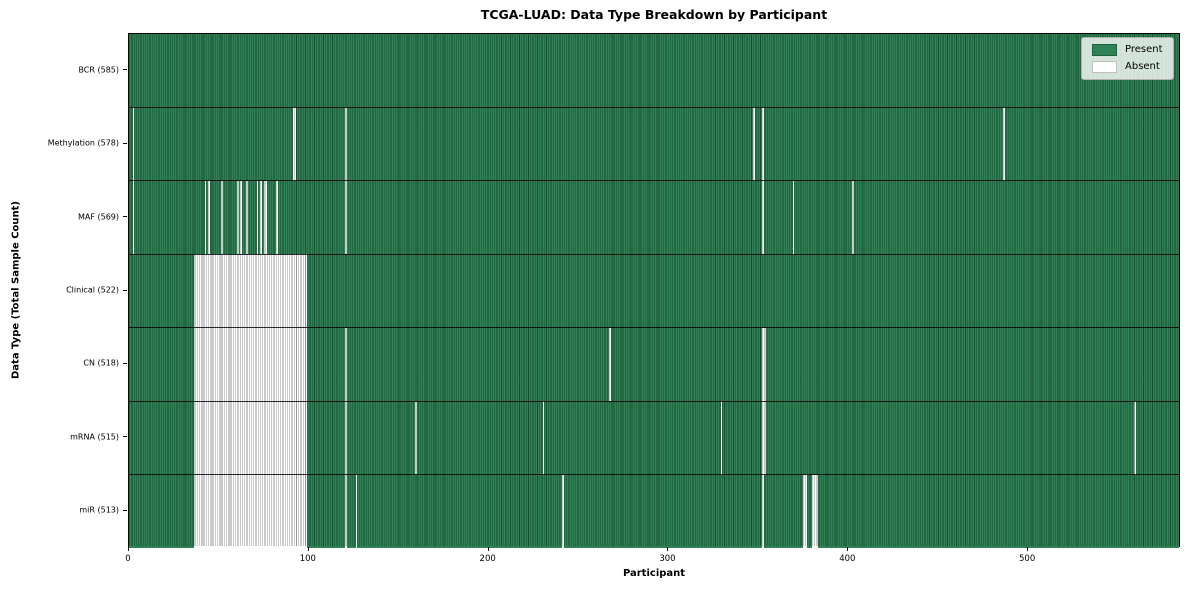 The width and height of the screenshot is (1200, 600). What do you see at coordinates (654, 511) in the screenshot?
I see `row-miR` at bounding box center [654, 511].